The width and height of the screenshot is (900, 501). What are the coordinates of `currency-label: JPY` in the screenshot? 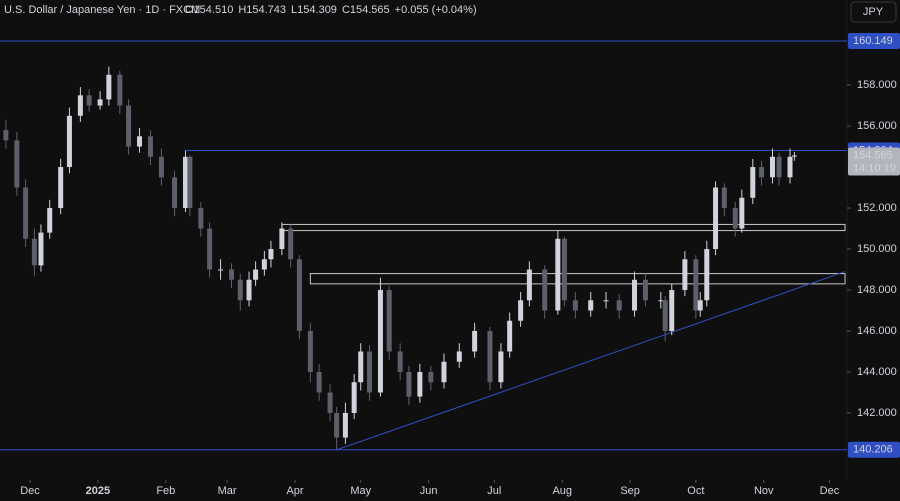 It's located at (873, 12).